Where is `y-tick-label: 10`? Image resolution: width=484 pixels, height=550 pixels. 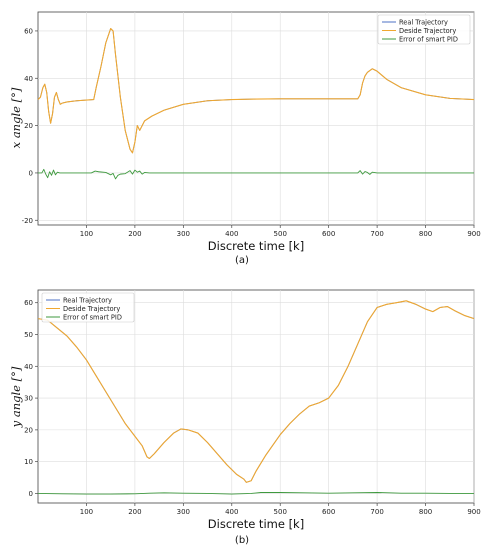 y-tick-label: 10 is located at coordinates (28, 462).